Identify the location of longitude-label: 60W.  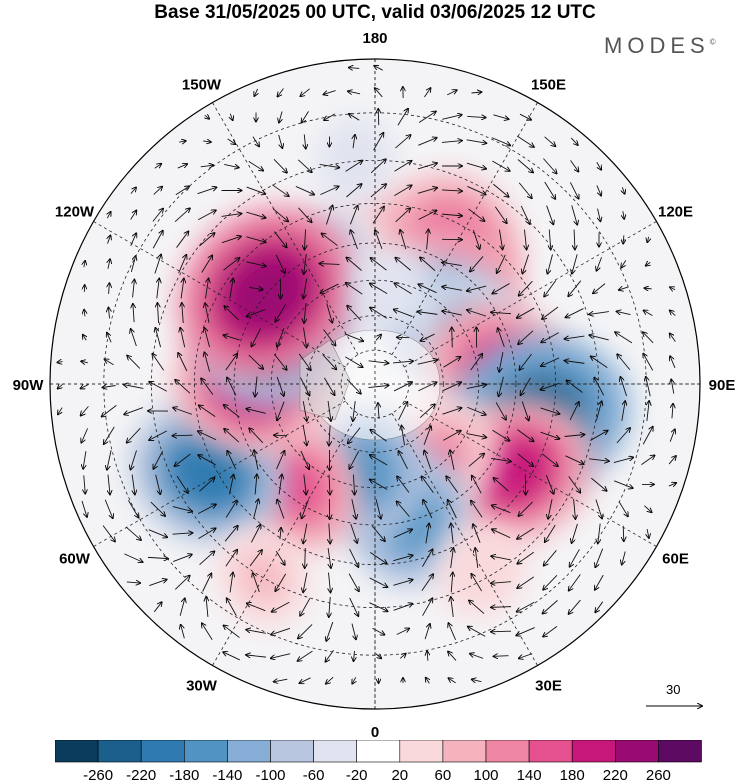
(75, 559).